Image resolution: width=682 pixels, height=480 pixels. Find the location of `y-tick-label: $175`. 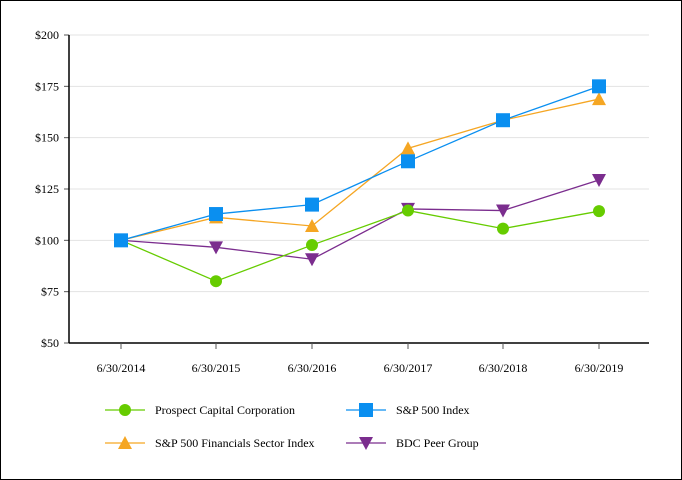

y-tick-label: $175 is located at coordinates (47, 86).